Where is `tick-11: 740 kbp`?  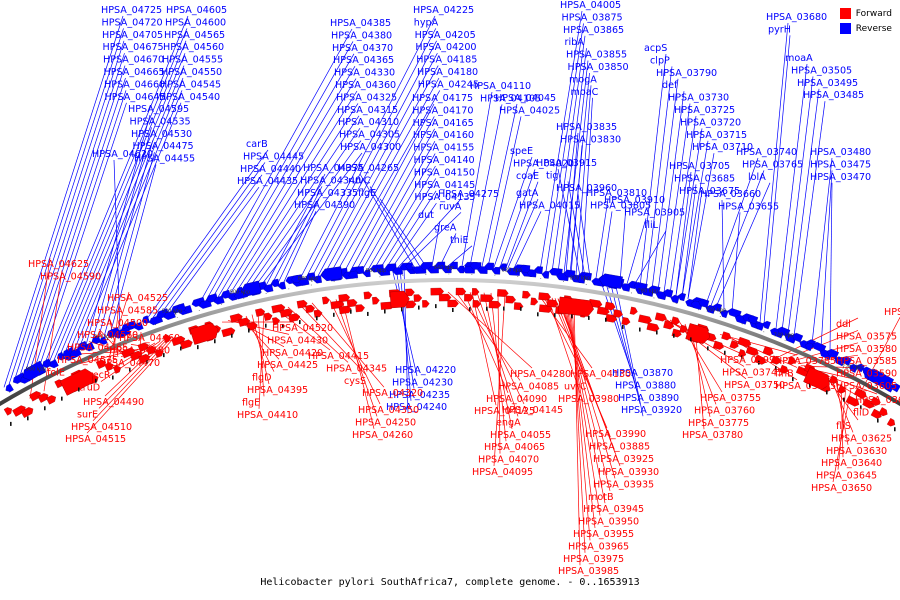
tick-11: 740 kbp is located at coordinates (784, 336).